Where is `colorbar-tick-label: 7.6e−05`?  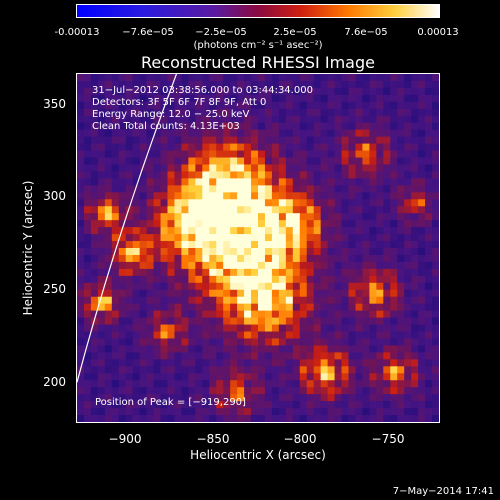 colorbar-tick-label: 7.6e−05 is located at coordinates (366, 32).